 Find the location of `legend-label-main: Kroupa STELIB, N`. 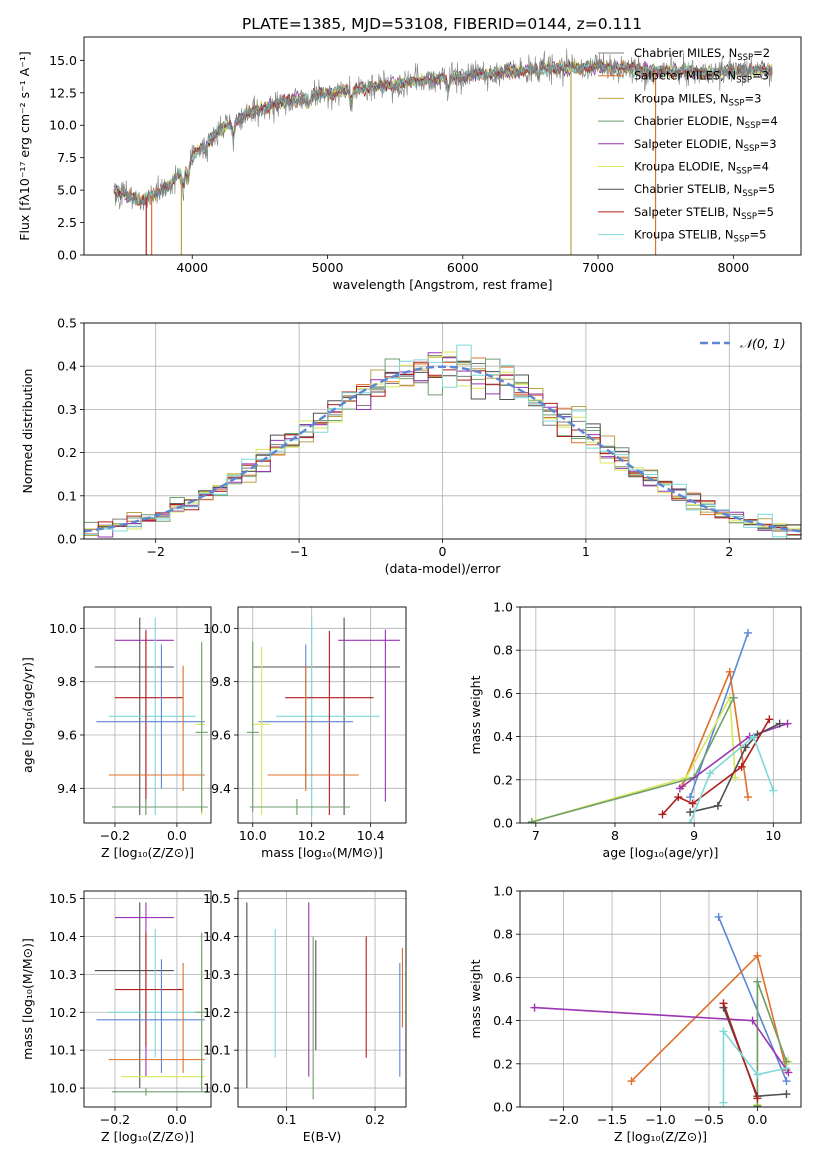

legend-label-main: Kroupa STELIB, N is located at coordinates (684, 235).